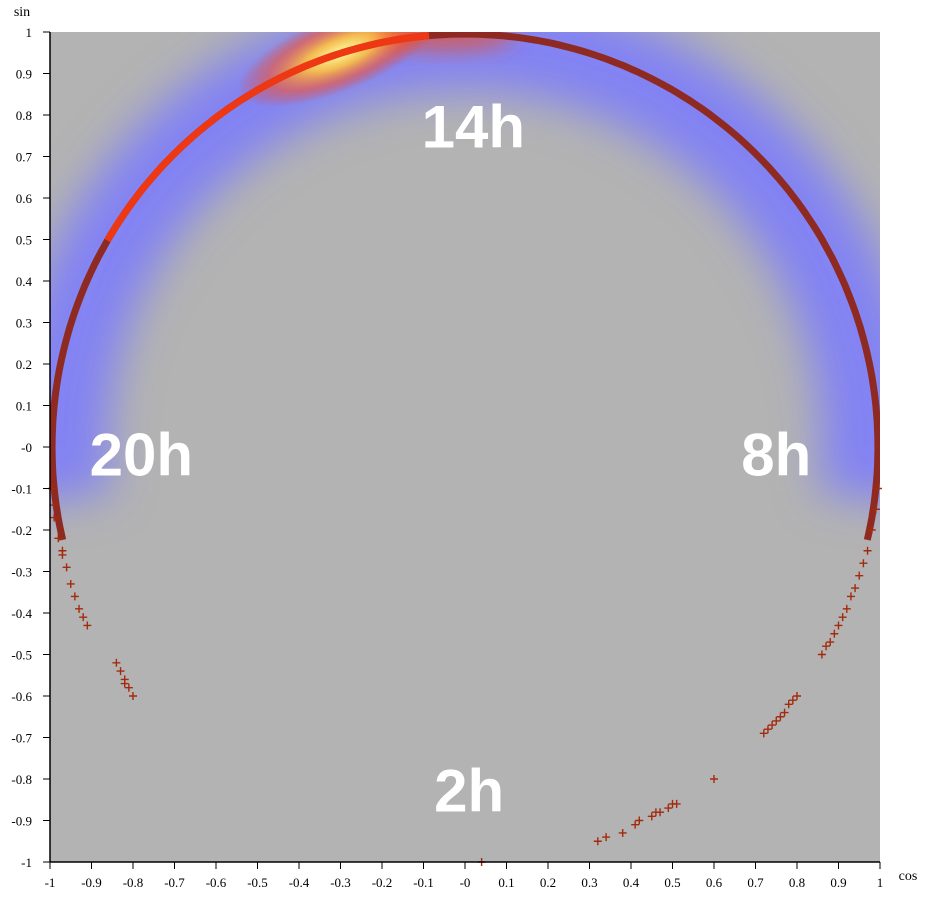 This screenshot has width=935, height=903. I want to click on y-tick-label: 0.5, so click(24, 240).